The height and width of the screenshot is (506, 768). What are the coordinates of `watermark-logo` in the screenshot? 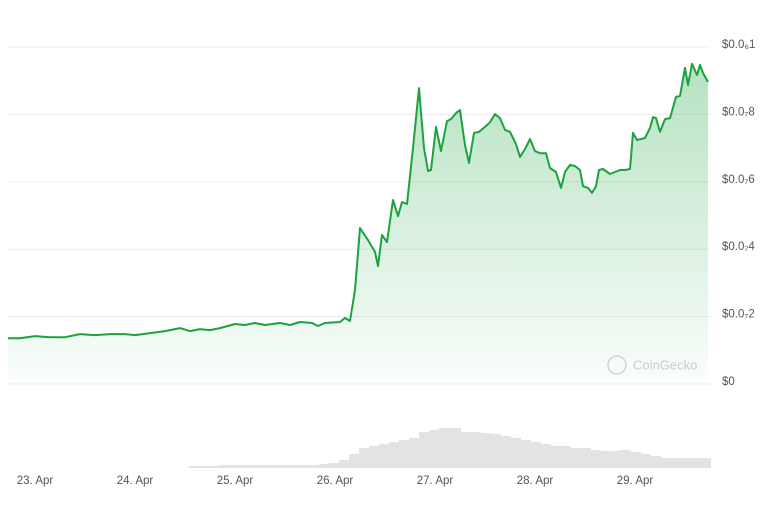 It's located at (617, 365).